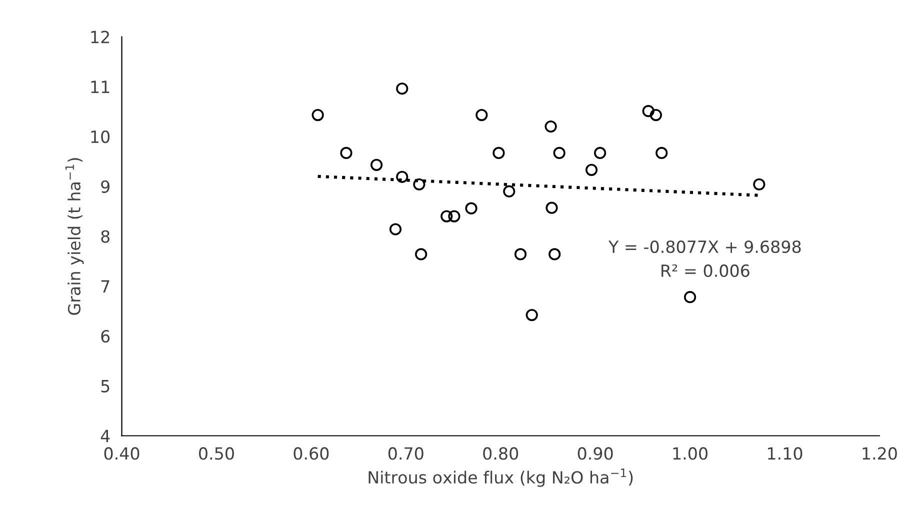 This screenshot has width=902, height=525. I want to click on x-axis-title: Nitrous oxide flux (kg N₂O ha$^{−1}$), so click(500, 477).